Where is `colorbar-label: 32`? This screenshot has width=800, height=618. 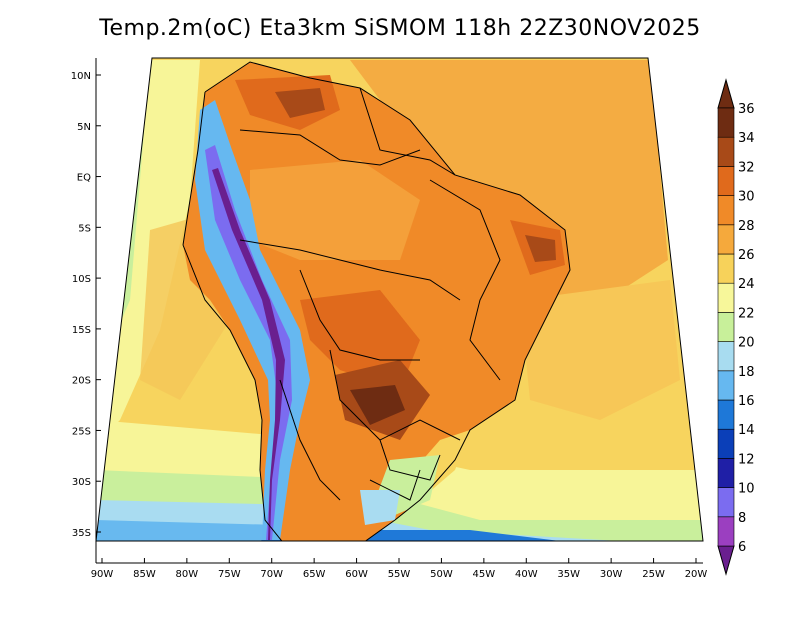 colorbar-label: 32 is located at coordinates (746, 167).